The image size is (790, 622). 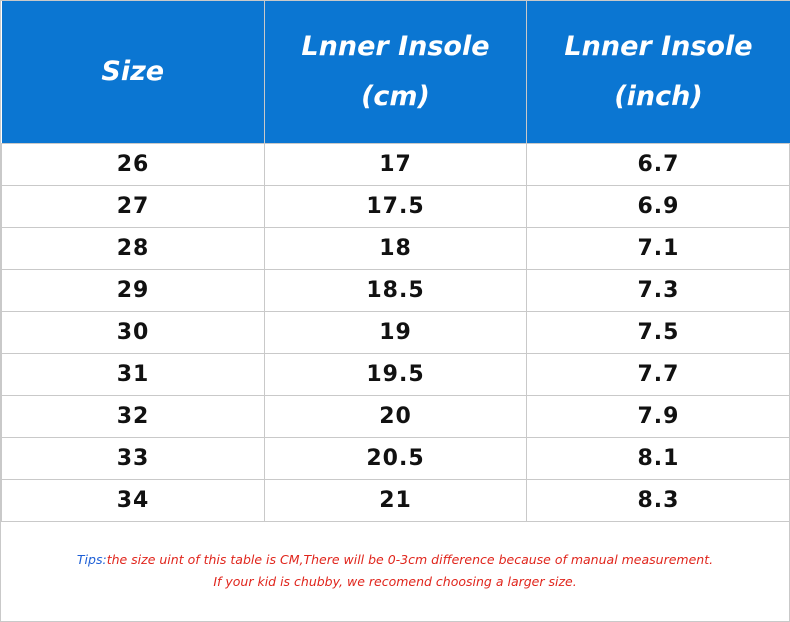 I want to click on table-row: 33 20.5 8.1, so click(x=395, y=458).